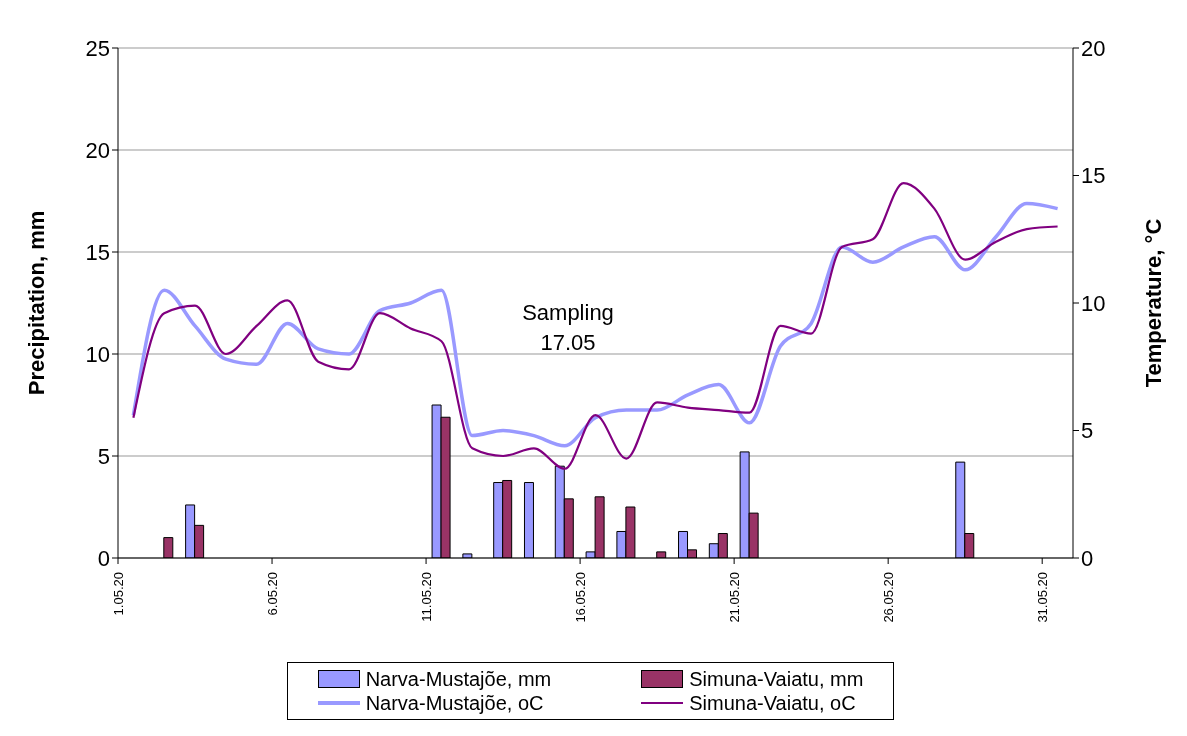  I want to click on y2-tick-label: 0, so click(1087, 558).